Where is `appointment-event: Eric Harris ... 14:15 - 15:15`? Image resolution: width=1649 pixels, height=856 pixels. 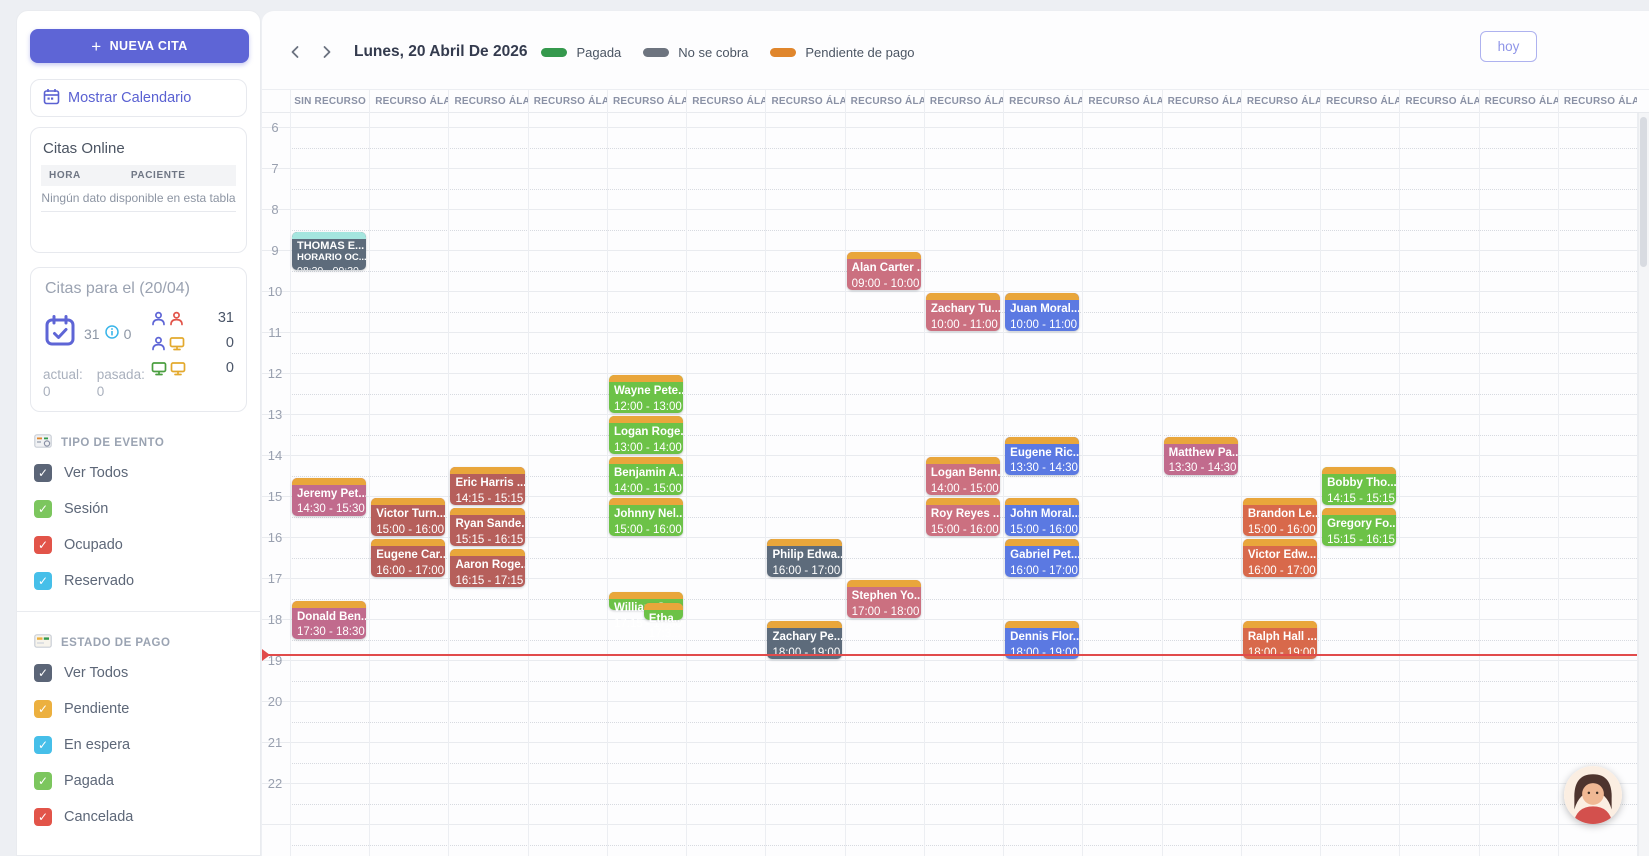 appointment-event: Eric Harris ... 14:15 - 15:15 is located at coordinates (487, 486).